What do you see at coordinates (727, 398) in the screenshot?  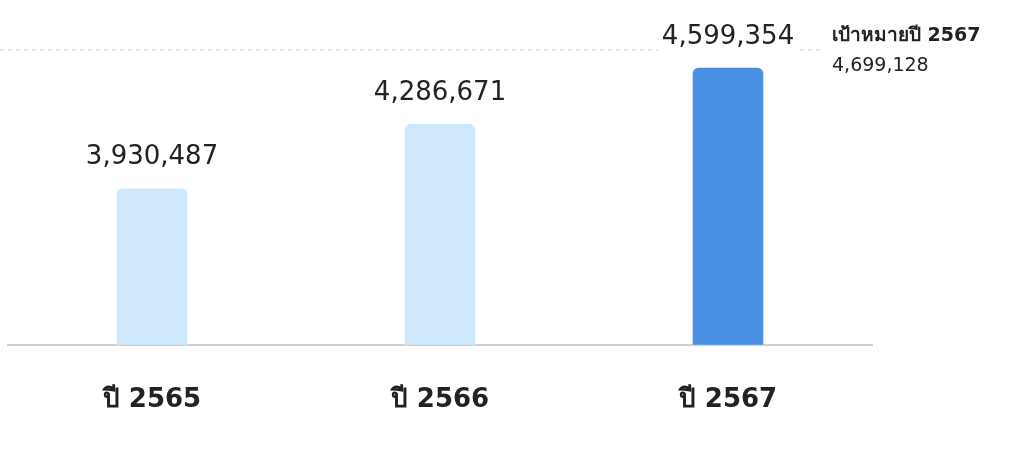 I see `x-tick-label: ปี 2567` at bounding box center [727, 398].